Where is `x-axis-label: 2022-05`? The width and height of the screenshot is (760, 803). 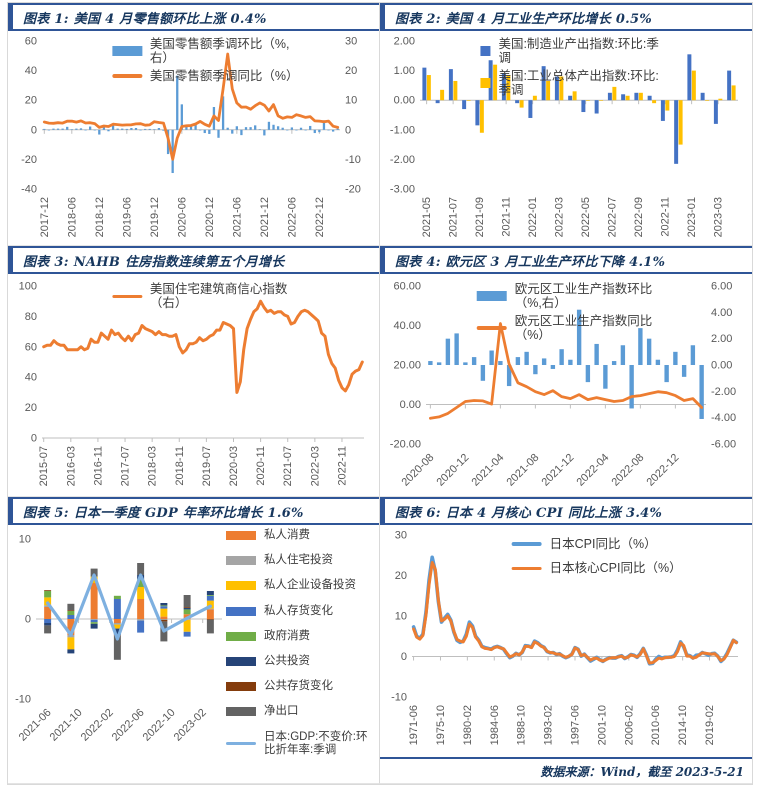 x-axis-label: 2022-05 is located at coordinates (586, 217).